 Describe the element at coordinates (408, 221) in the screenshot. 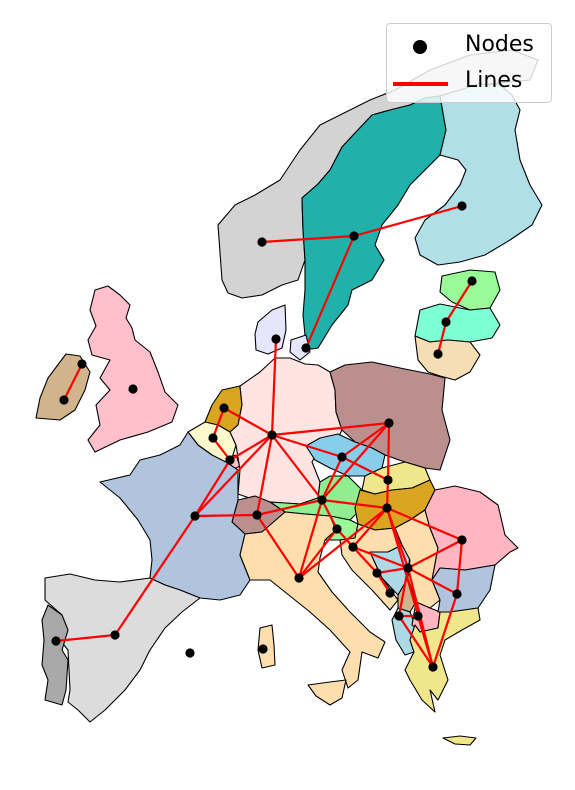

I see `line-se-fi` at that location.